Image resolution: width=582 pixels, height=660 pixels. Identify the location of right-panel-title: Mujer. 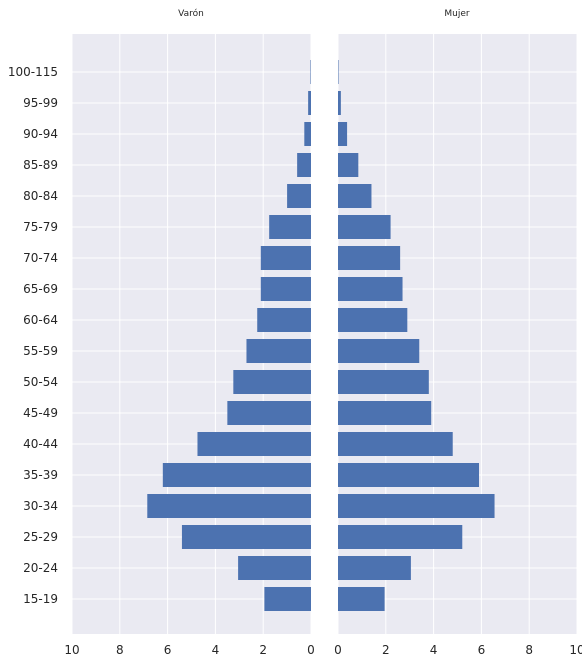
(457, 14).